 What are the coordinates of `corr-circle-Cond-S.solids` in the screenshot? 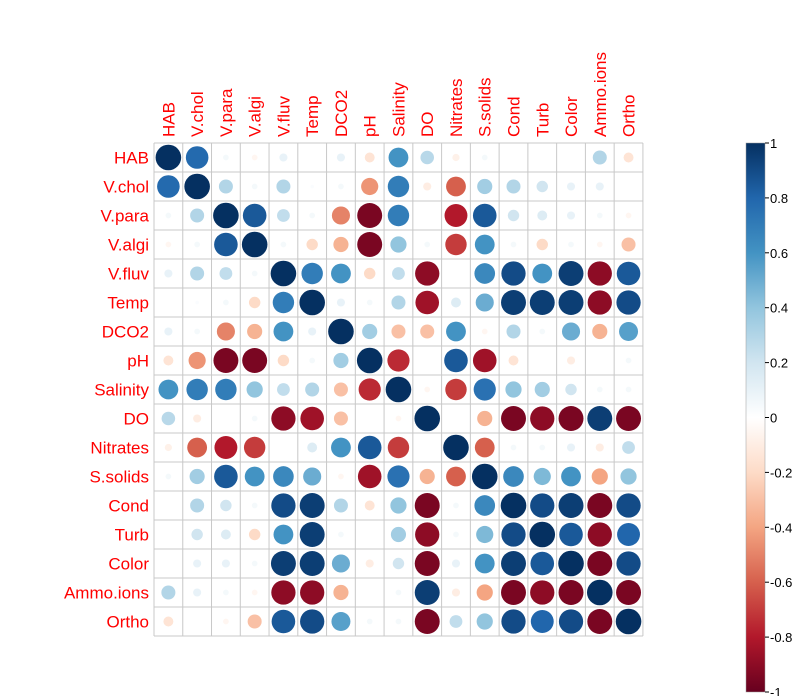 It's located at (485, 505).